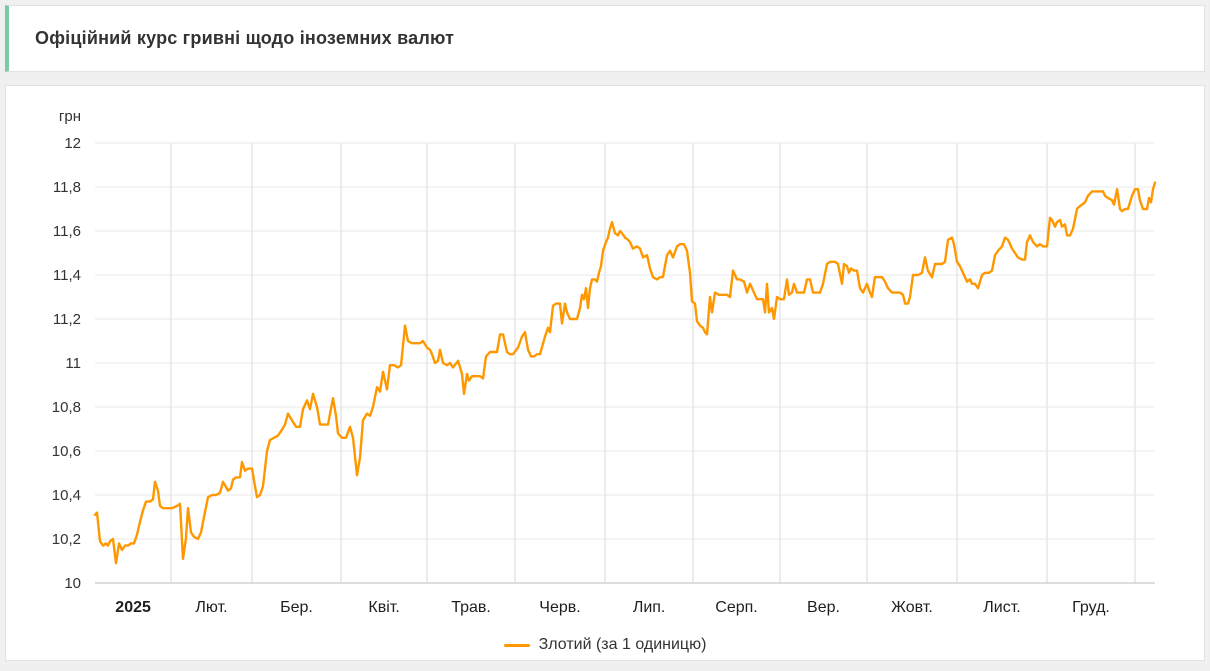  What do you see at coordinates (70, 116) in the screenshot?
I see `y-axis-unit-label: грн` at bounding box center [70, 116].